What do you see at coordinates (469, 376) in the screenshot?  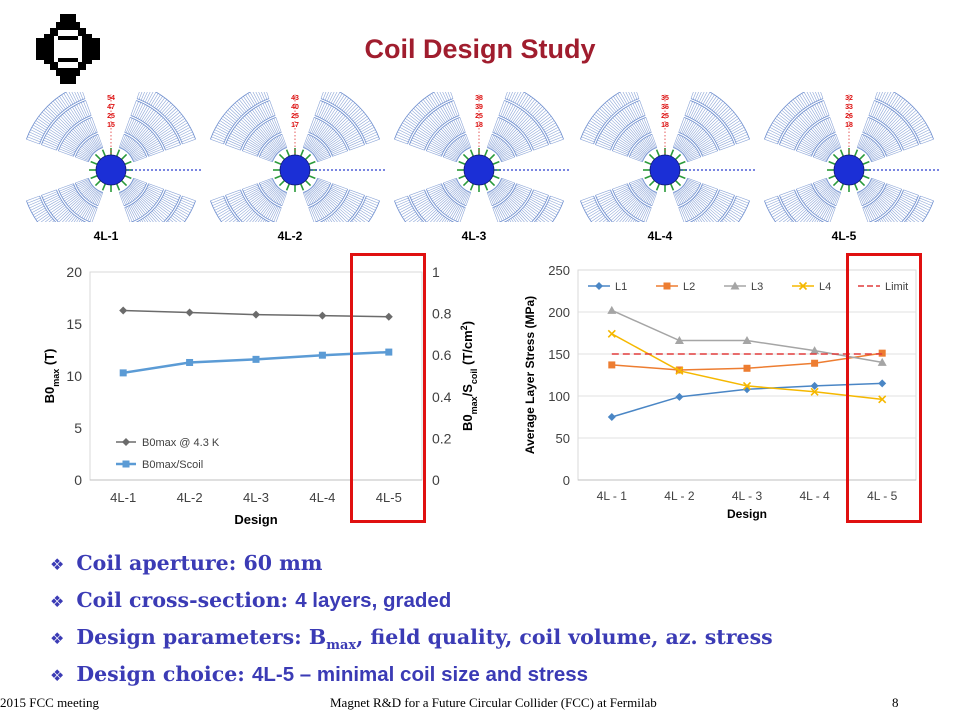 I see `y2-axis-title: B0max/Scoil (T/cm2)` at bounding box center [469, 376].